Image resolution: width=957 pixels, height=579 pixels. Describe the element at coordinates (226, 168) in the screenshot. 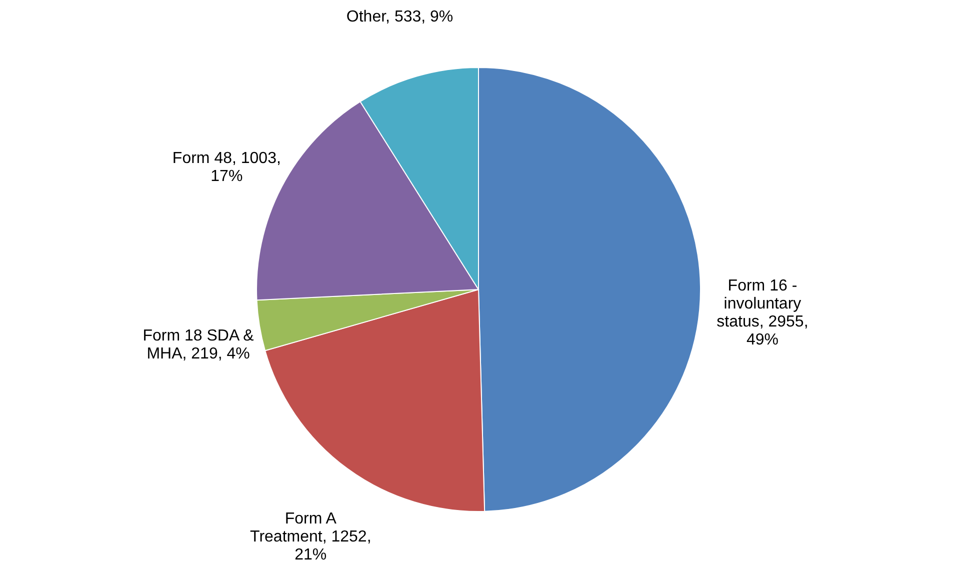

I see `slice-label: Form 48, 1003, 17%` at that location.